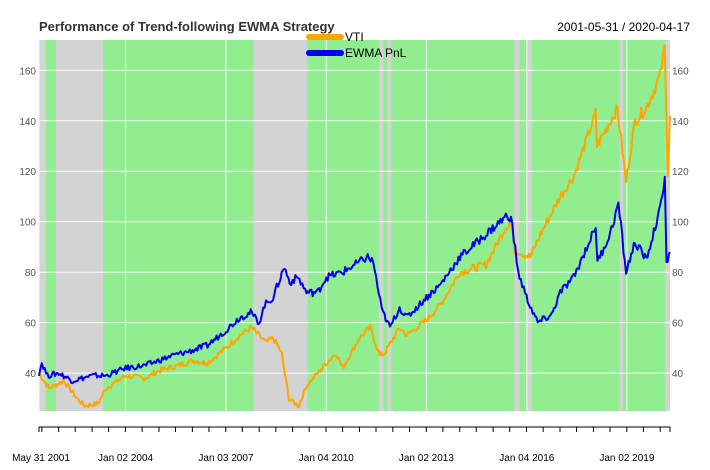 The image size is (710, 470). I want to click on y-tick-label-left: 100, so click(27, 223).